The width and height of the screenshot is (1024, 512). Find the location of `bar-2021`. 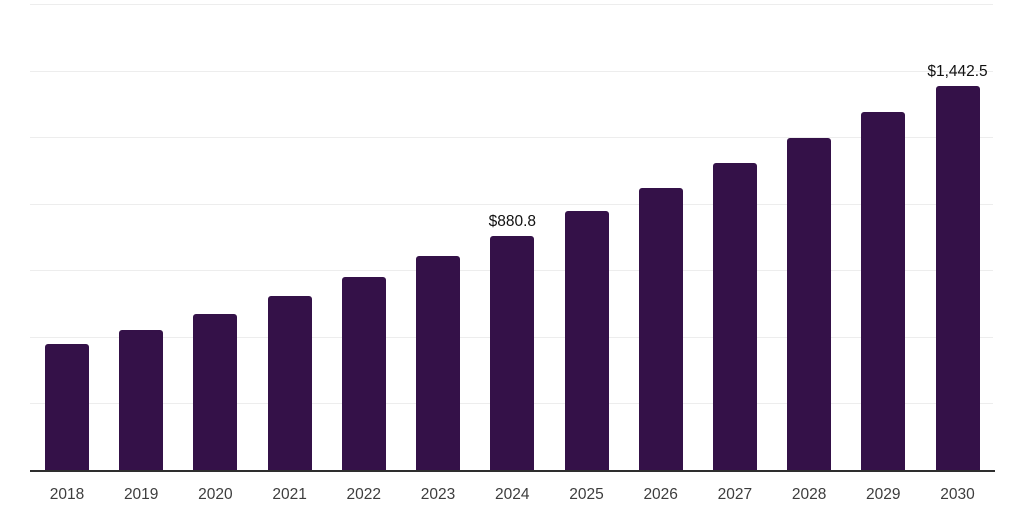

bar-2021 is located at coordinates (289, 382).